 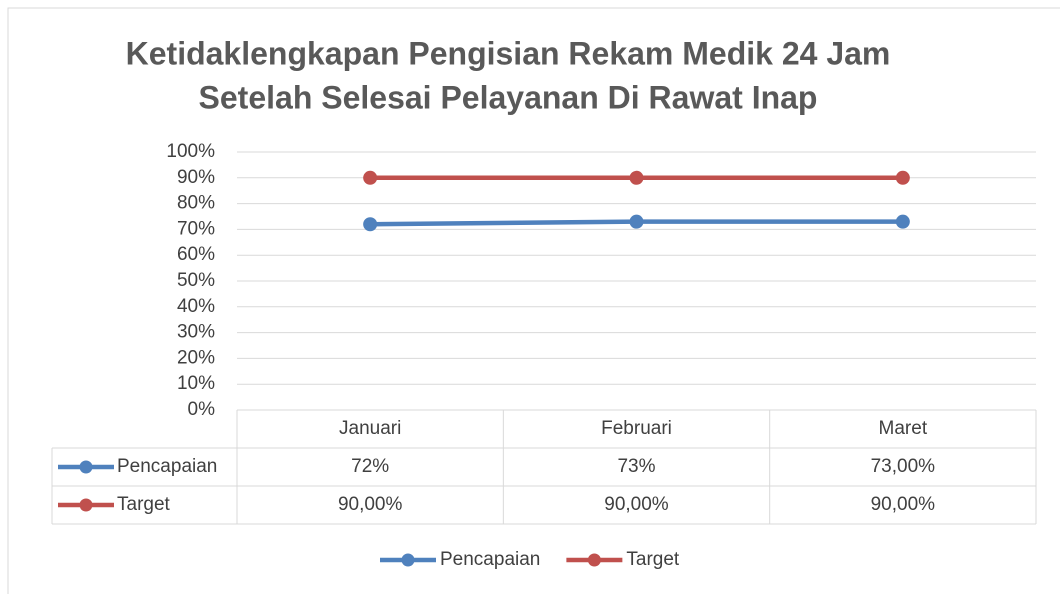 What do you see at coordinates (653, 559) in the screenshot?
I see `legend-label: Target` at bounding box center [653, 559].